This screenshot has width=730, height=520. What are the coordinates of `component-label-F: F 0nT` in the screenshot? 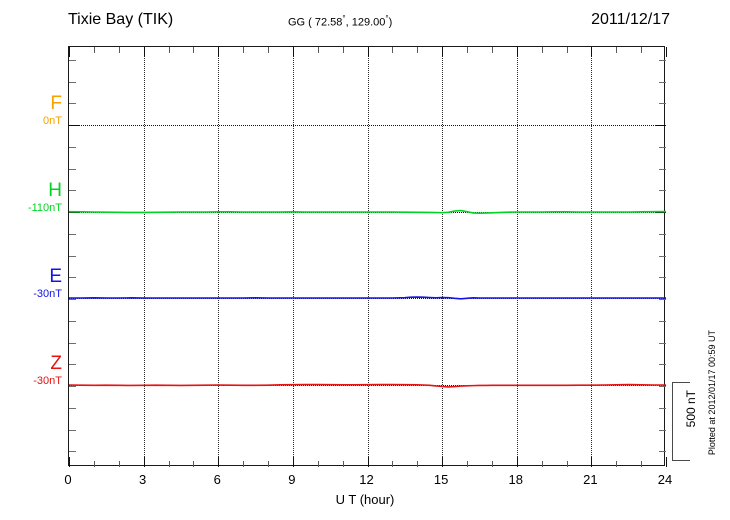 It's located at (31, 110).